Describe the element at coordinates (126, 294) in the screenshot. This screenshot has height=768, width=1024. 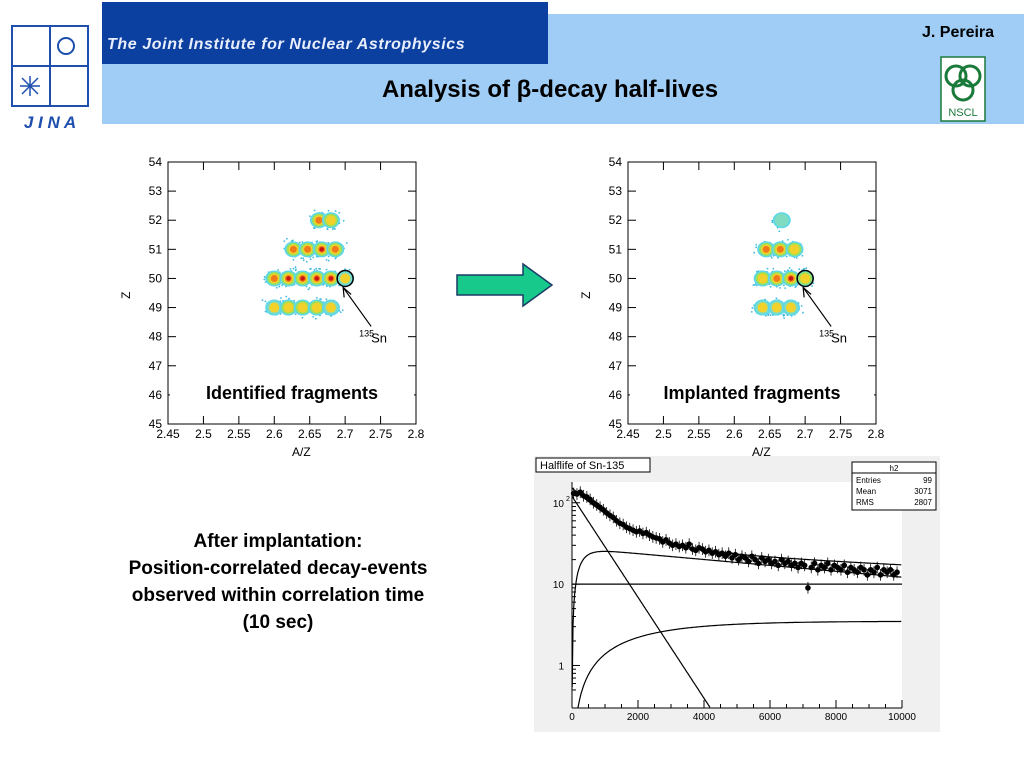
I see `y-axis-label: Z` at that location.